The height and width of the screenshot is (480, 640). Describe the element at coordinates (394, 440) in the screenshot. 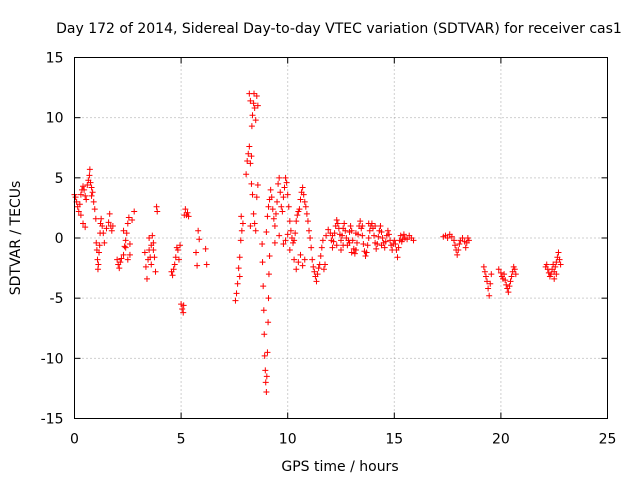

I see `x-tick-label: 15` at that location.